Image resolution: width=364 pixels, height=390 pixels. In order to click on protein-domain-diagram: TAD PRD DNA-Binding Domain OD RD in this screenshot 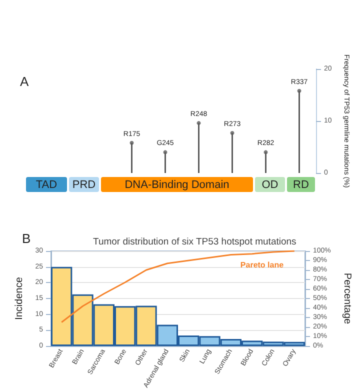, I will do `click(170, 184)`.